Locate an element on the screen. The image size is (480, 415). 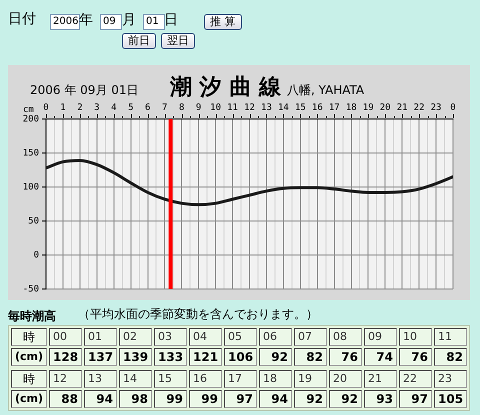
text: 日付 is located at coordinates (22, 19).